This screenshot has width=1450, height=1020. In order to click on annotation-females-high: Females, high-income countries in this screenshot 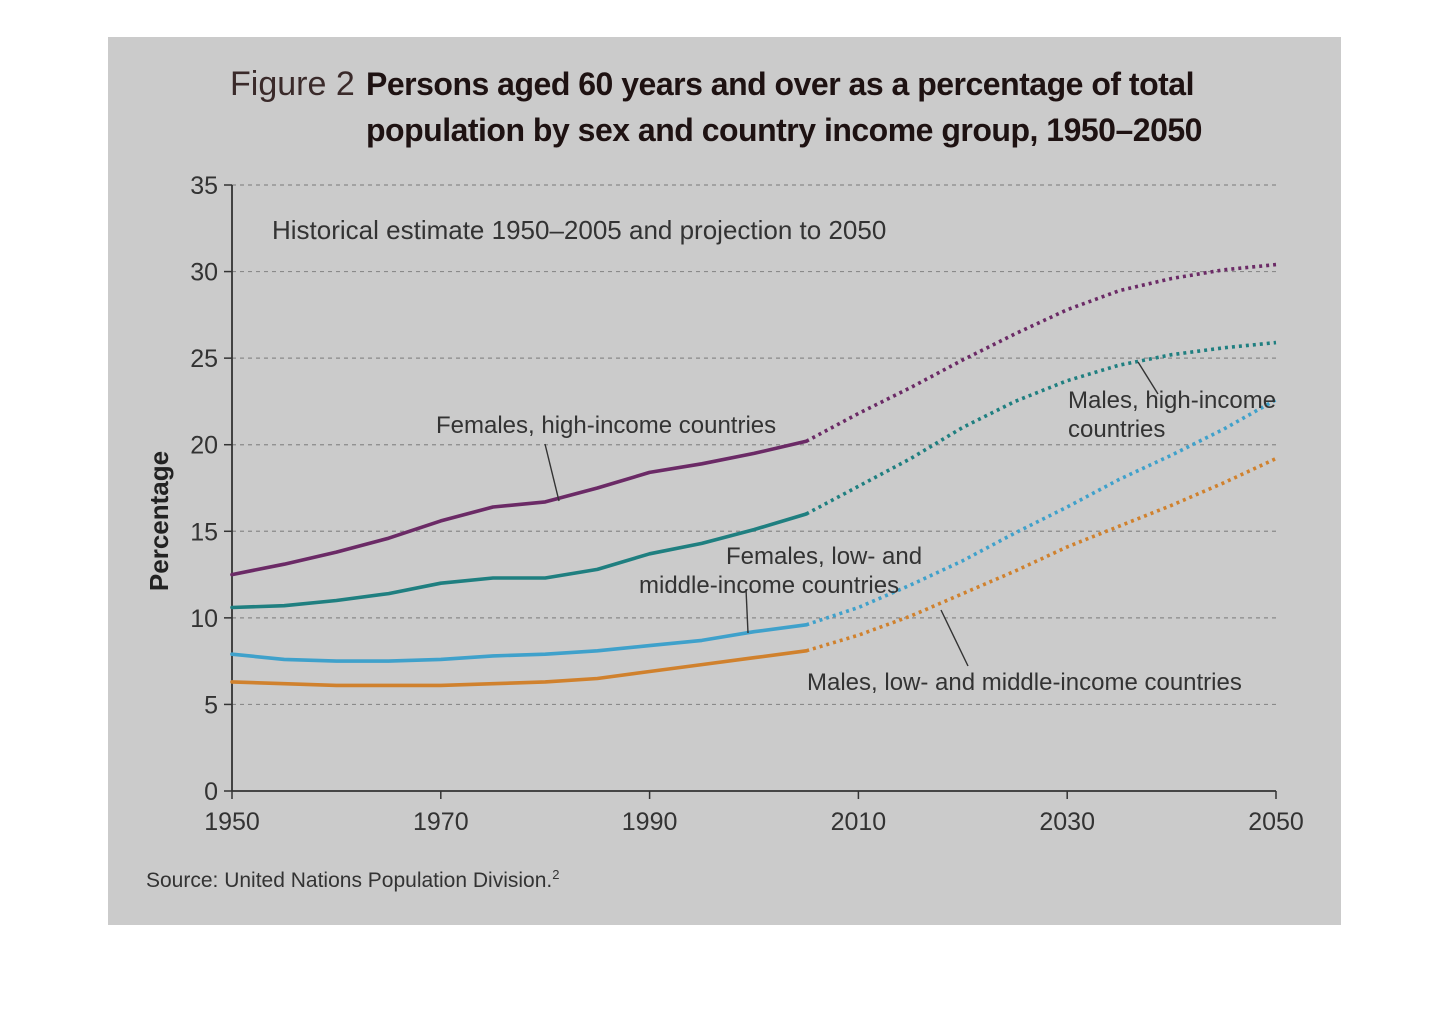, I will do `click(606, 425)`.